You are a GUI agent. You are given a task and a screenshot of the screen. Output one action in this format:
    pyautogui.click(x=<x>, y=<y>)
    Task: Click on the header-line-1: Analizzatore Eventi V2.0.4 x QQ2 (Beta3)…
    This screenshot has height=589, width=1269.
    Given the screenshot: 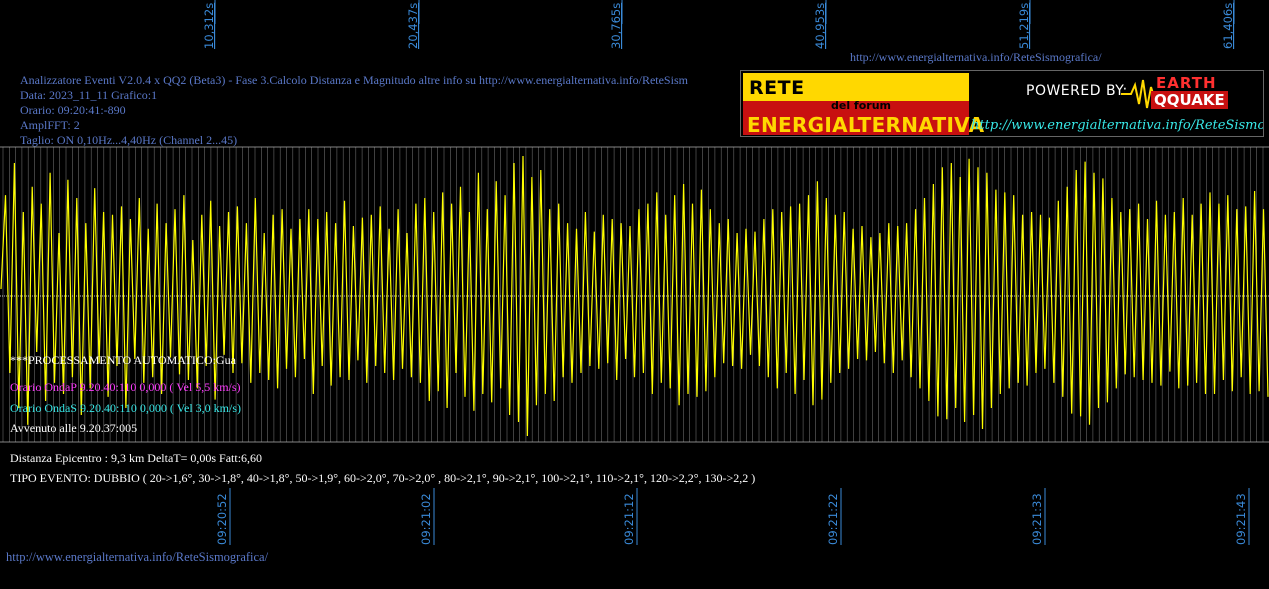 What is the action you would take?
    pyautogui.click(x=354, y=80)
    